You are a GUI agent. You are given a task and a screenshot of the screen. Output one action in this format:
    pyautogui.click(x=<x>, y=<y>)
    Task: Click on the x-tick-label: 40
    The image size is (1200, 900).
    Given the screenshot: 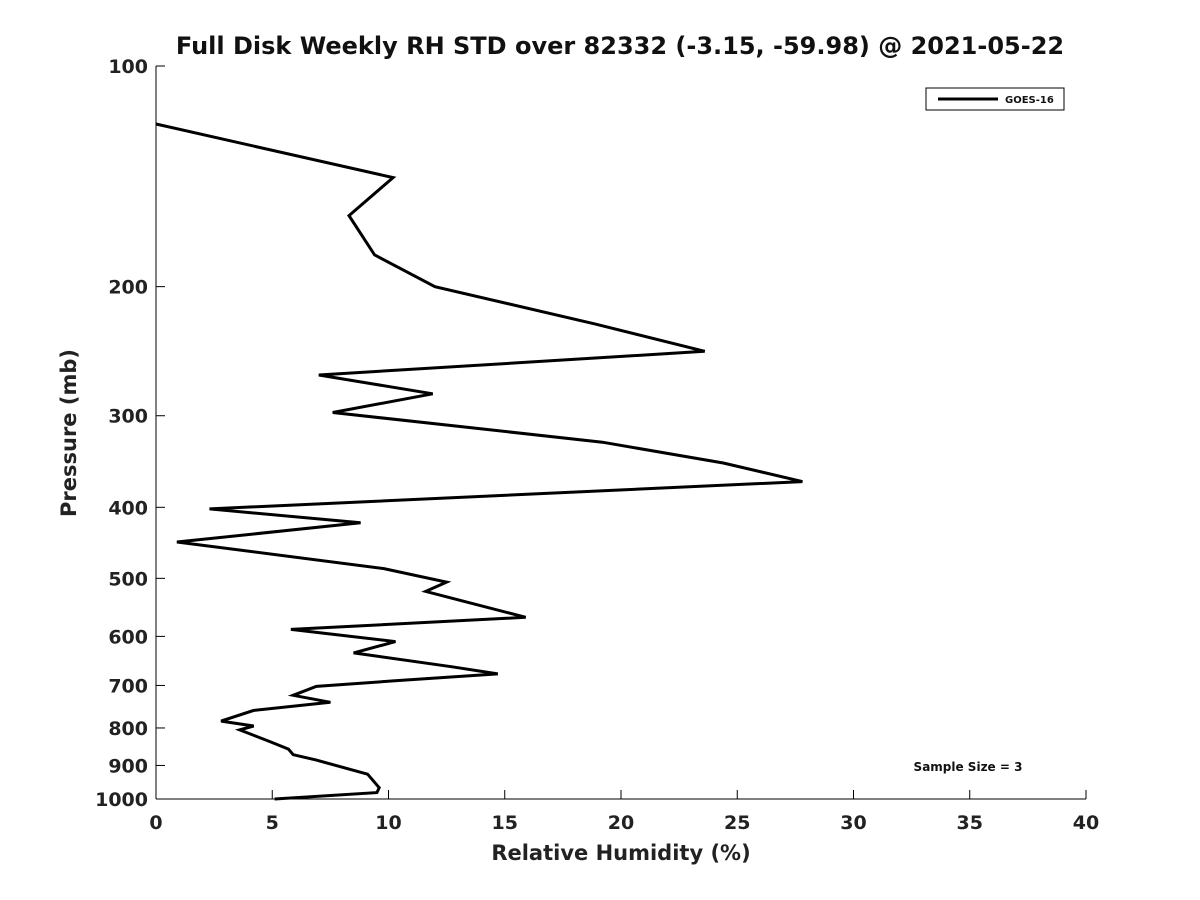 What is the action you would take?
    pyautogui.click(x=1086, y=823)
    